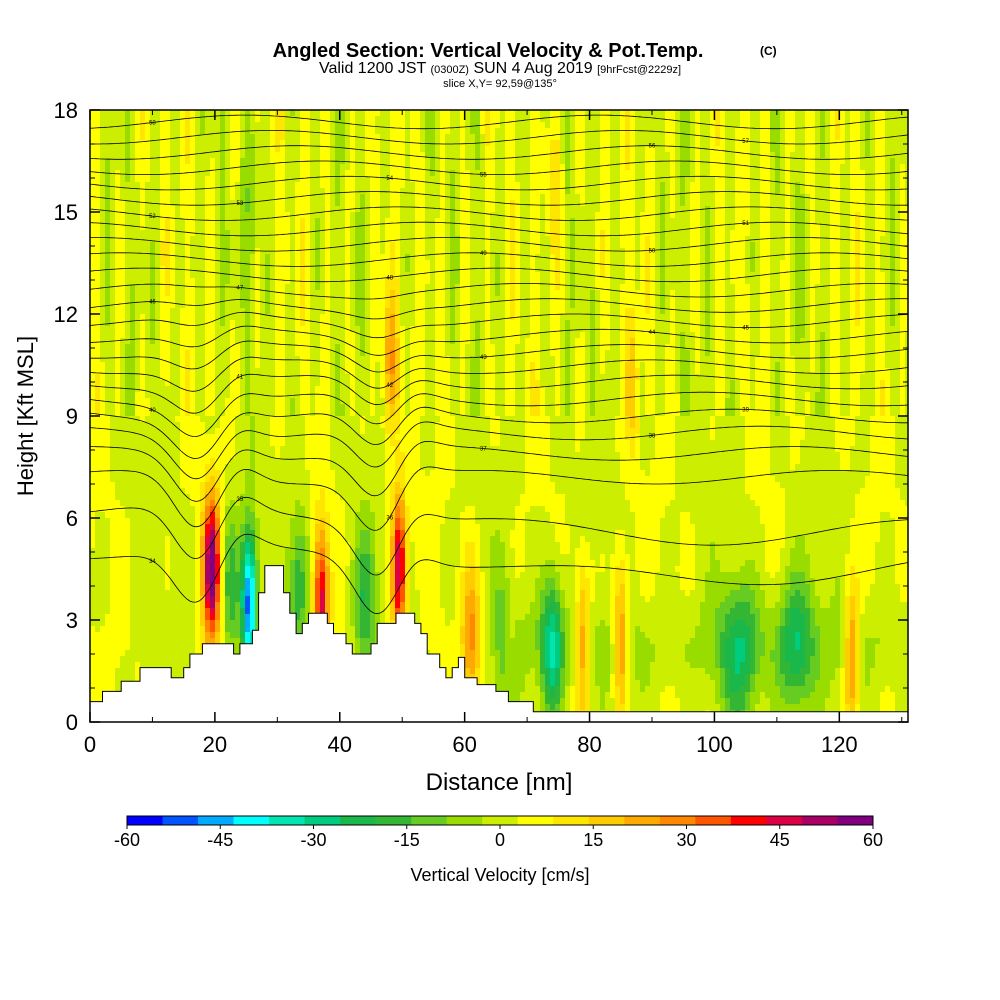  What do you see at coordinates (215, 744) in the screenshot?
I see `x-tick-label: 20` at bounding box center [215, 744].